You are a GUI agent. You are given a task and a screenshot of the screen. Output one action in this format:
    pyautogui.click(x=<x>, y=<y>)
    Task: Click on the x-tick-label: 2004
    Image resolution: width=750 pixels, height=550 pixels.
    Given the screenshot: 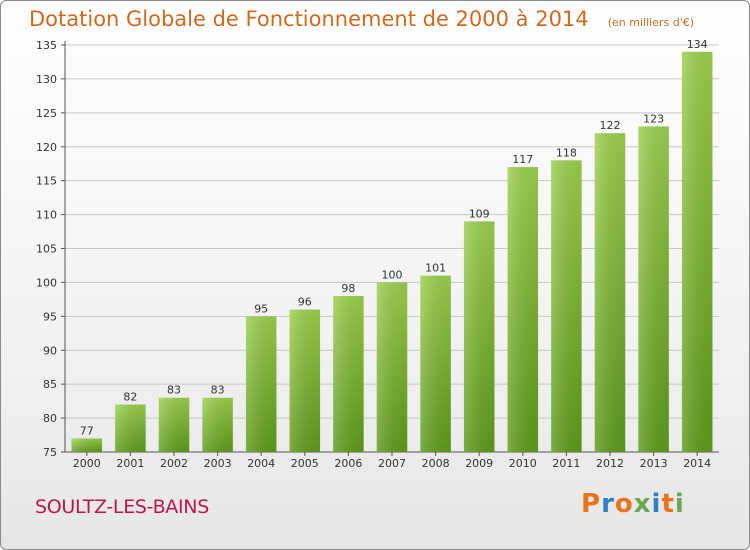 What is the action you would take?
    pyautogui.click(x=261, y=463)
    